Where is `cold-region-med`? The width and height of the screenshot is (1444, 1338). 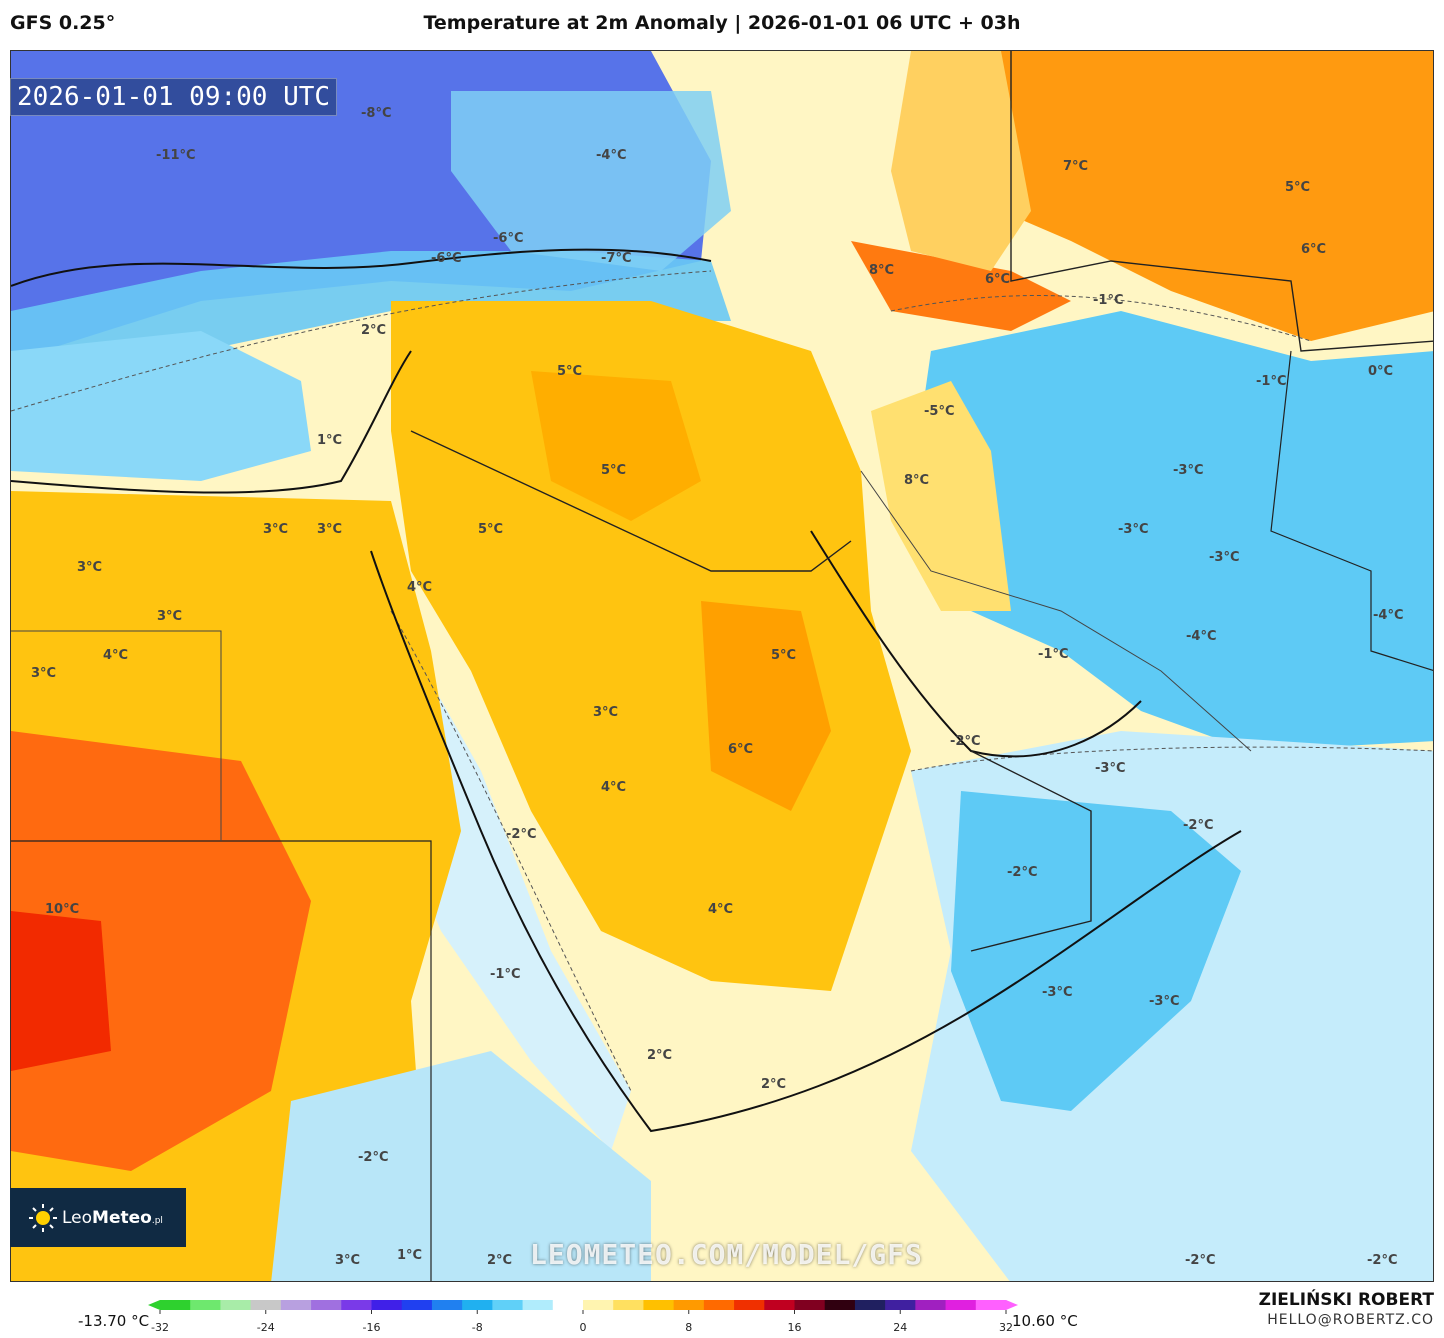
cold-region-med is located at coordinates (161, 406).